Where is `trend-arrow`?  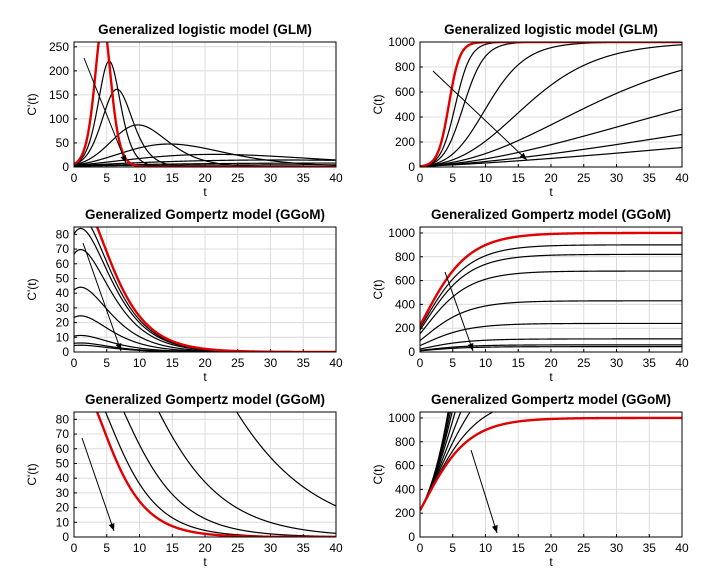 trend-arrow is located at coordinates (105, 110).